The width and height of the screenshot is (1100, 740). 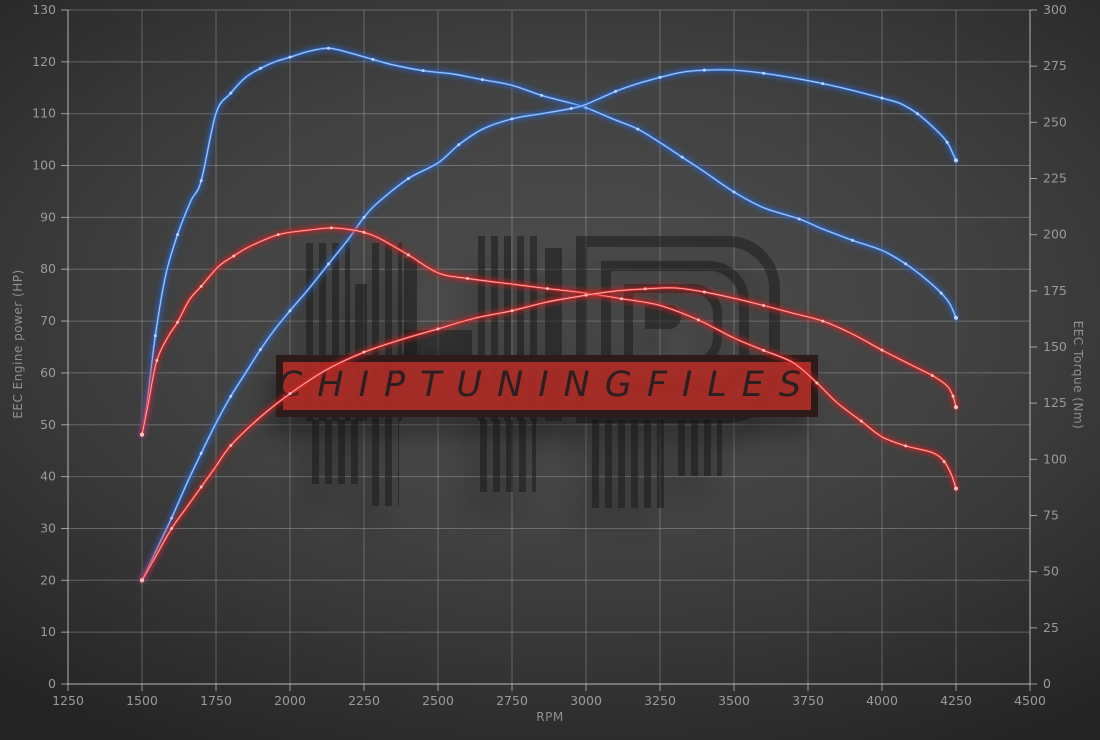 What do you see at coordinates (1051, 627) in the screenshot?
I see `tick-label: 25` at bounding box center [1051, 627].